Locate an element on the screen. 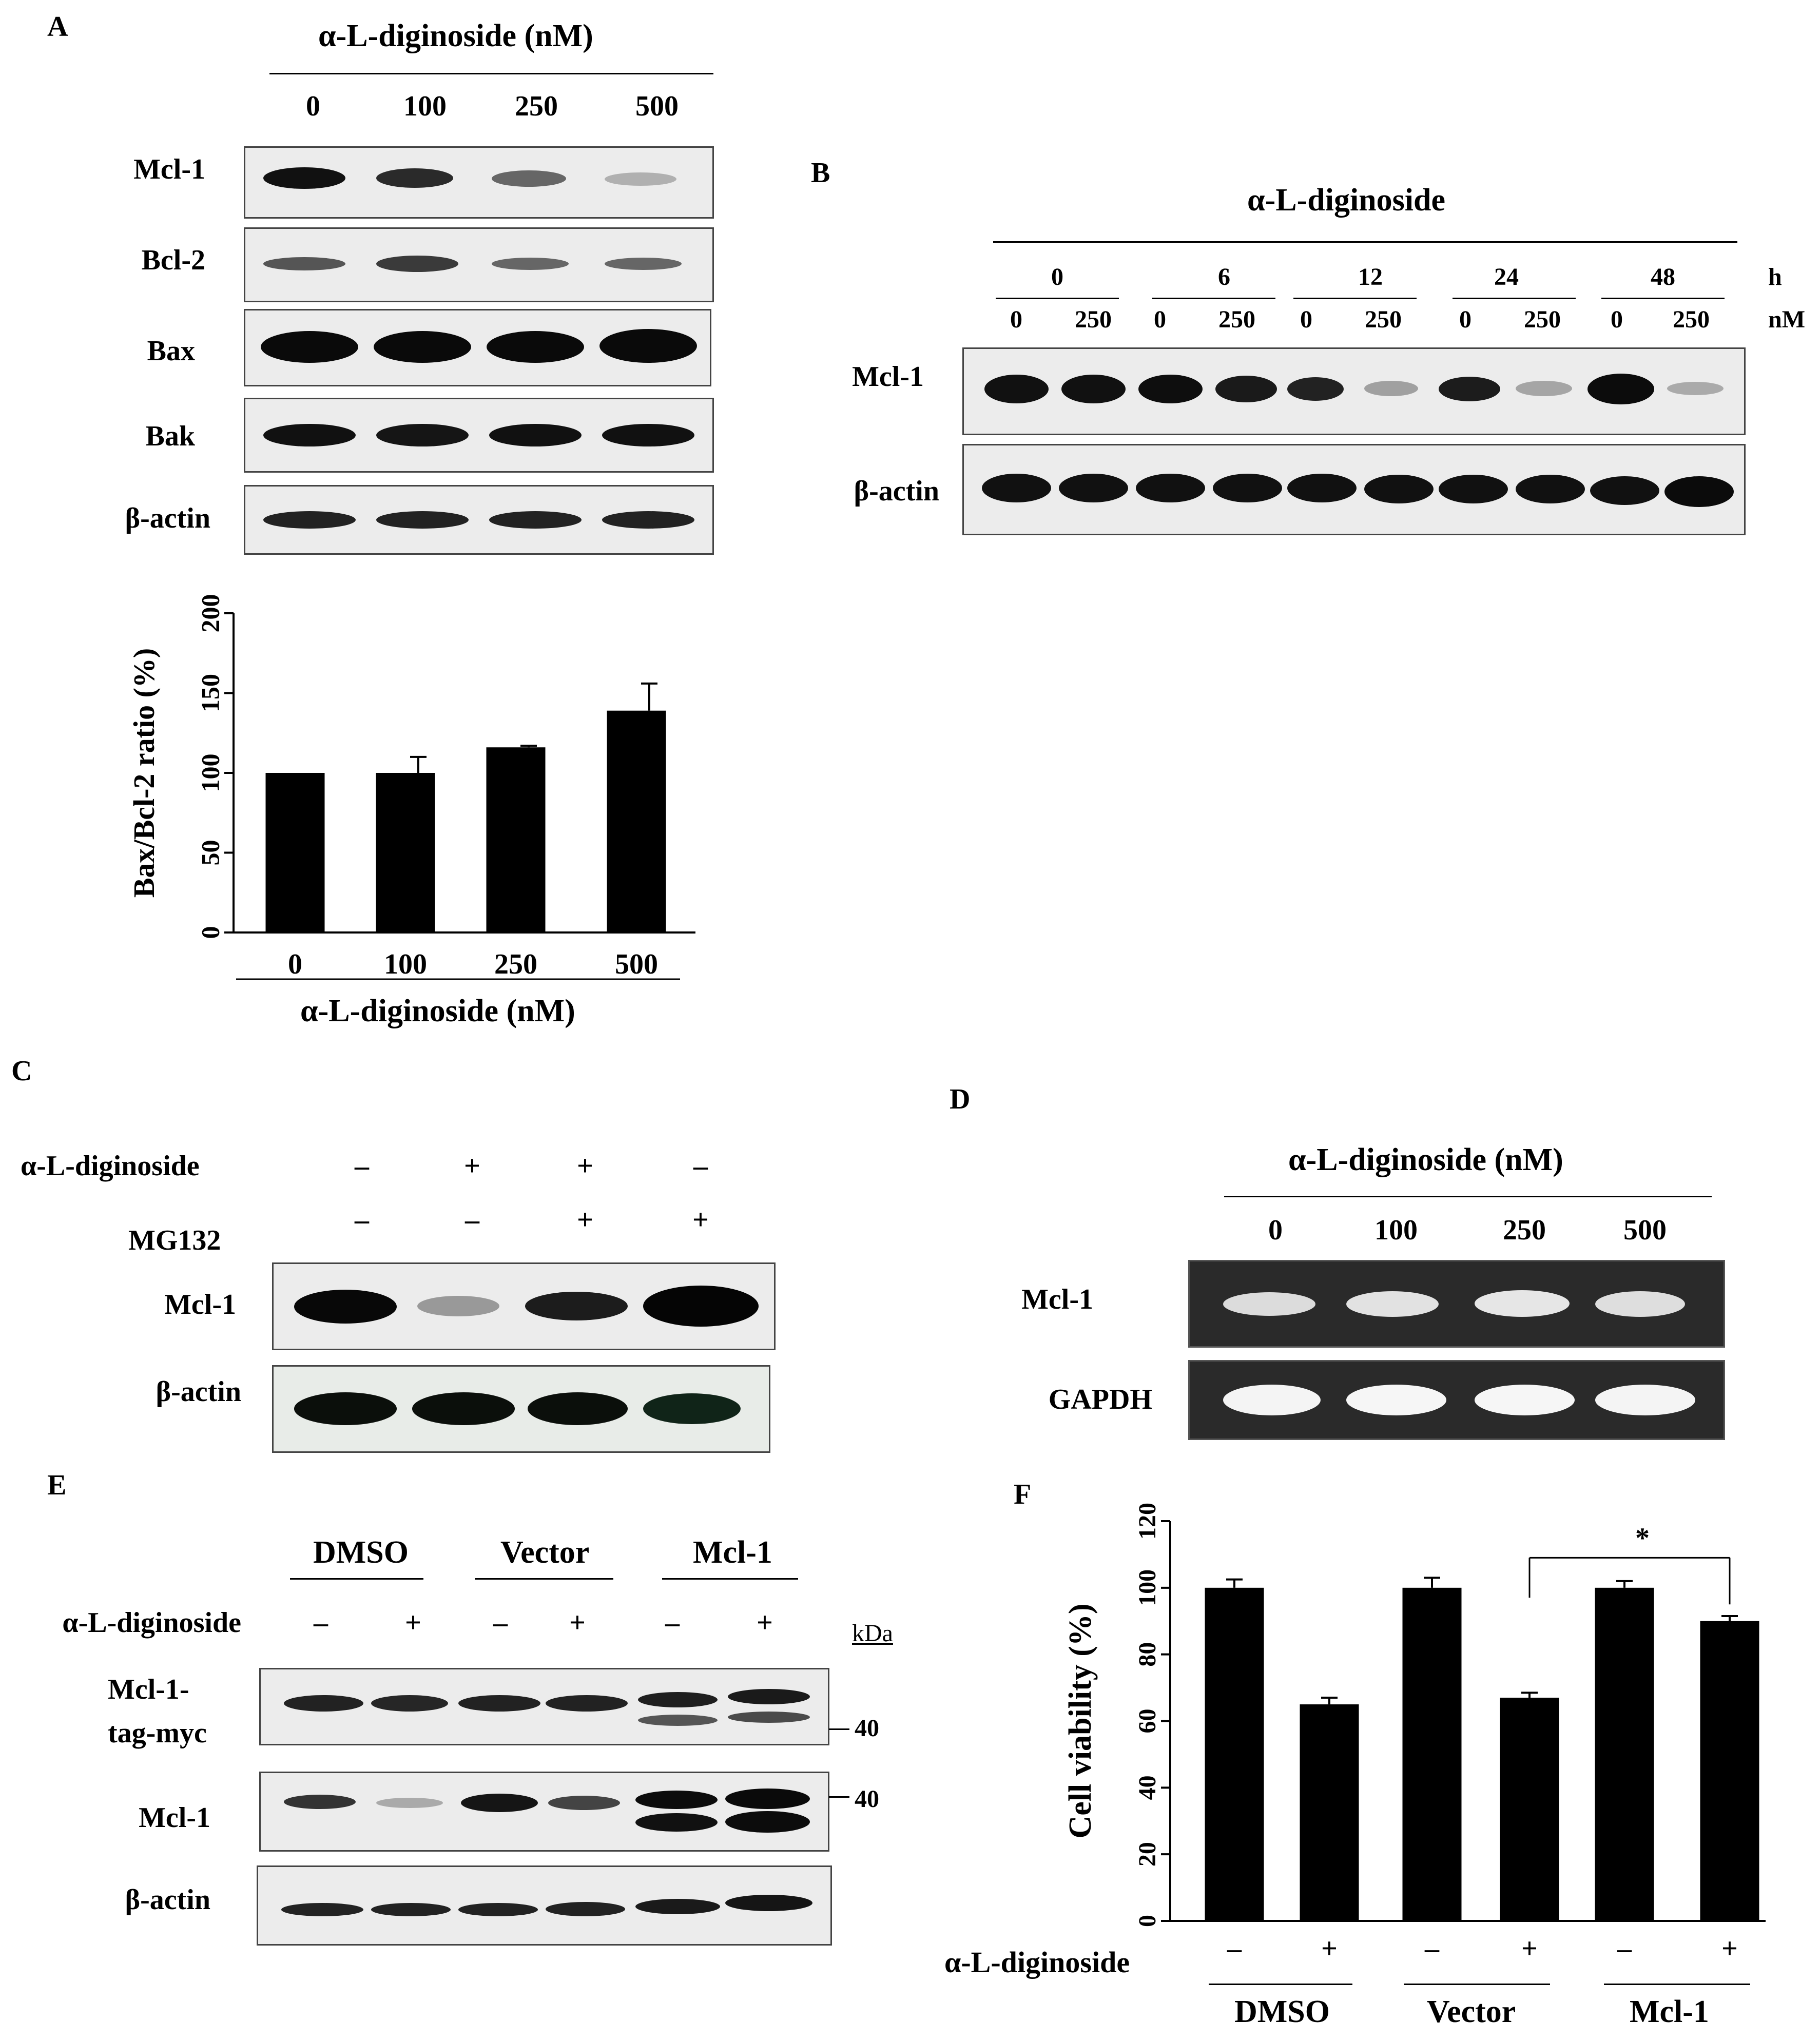 This screenshot has width=1820, height=2041. panel-d-lane-2: 250 is located at coordinates (1524, 1230).